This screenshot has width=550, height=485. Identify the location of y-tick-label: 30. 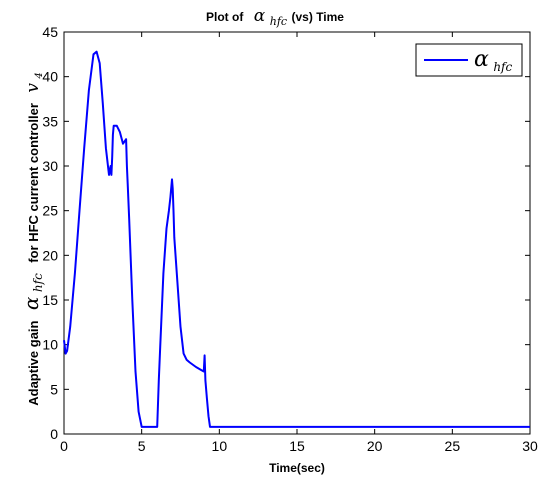
(50, 166).